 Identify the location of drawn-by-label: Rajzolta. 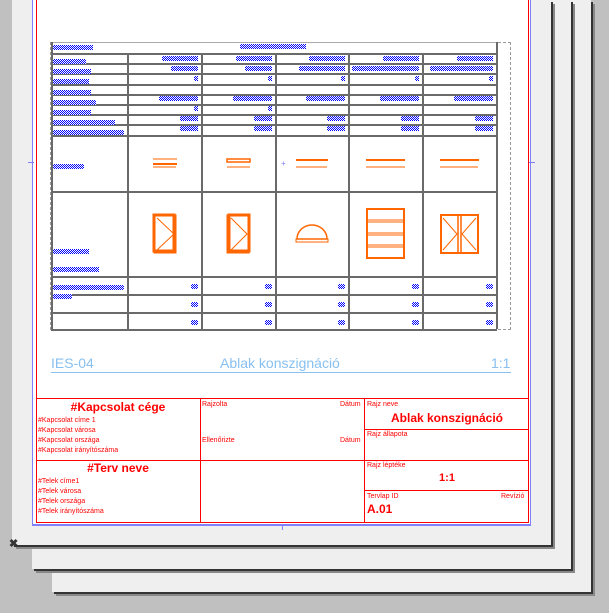
(215, 404).